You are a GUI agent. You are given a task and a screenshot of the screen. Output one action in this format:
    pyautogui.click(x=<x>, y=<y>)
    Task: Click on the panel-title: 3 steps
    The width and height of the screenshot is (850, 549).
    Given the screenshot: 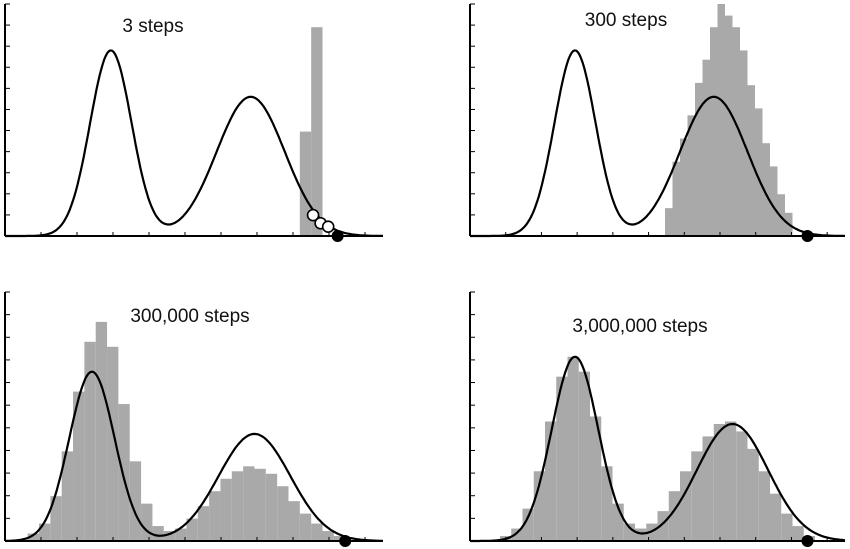 What is the action you would take?
    pyautogui.click(x=152, y=26)
    